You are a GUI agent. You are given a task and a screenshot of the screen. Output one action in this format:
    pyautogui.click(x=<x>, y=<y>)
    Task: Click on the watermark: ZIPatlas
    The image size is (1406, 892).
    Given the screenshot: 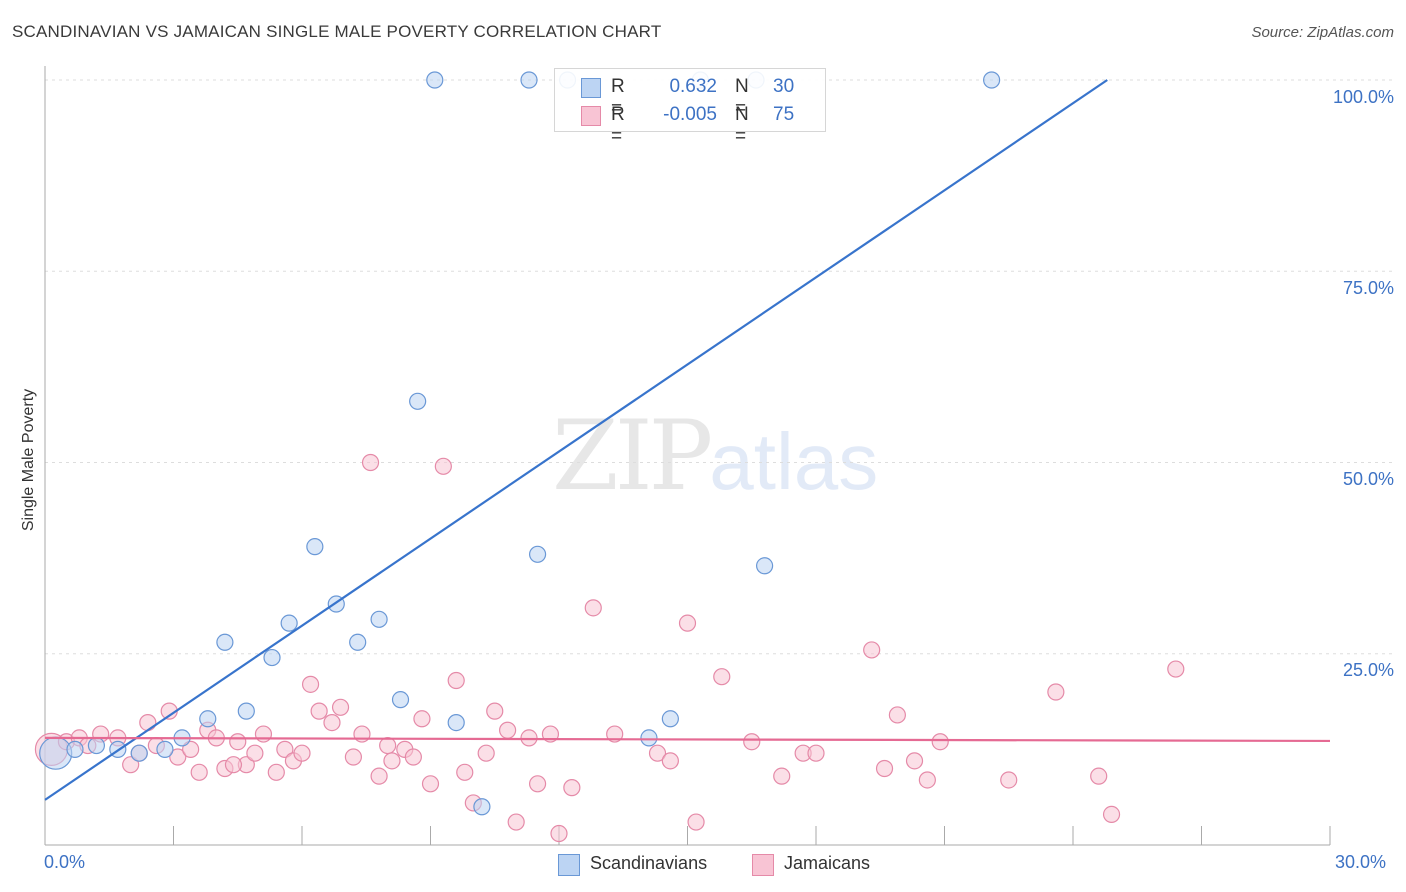 What is the action you would take?
    pyautogui.click(x=715, y=456)
    